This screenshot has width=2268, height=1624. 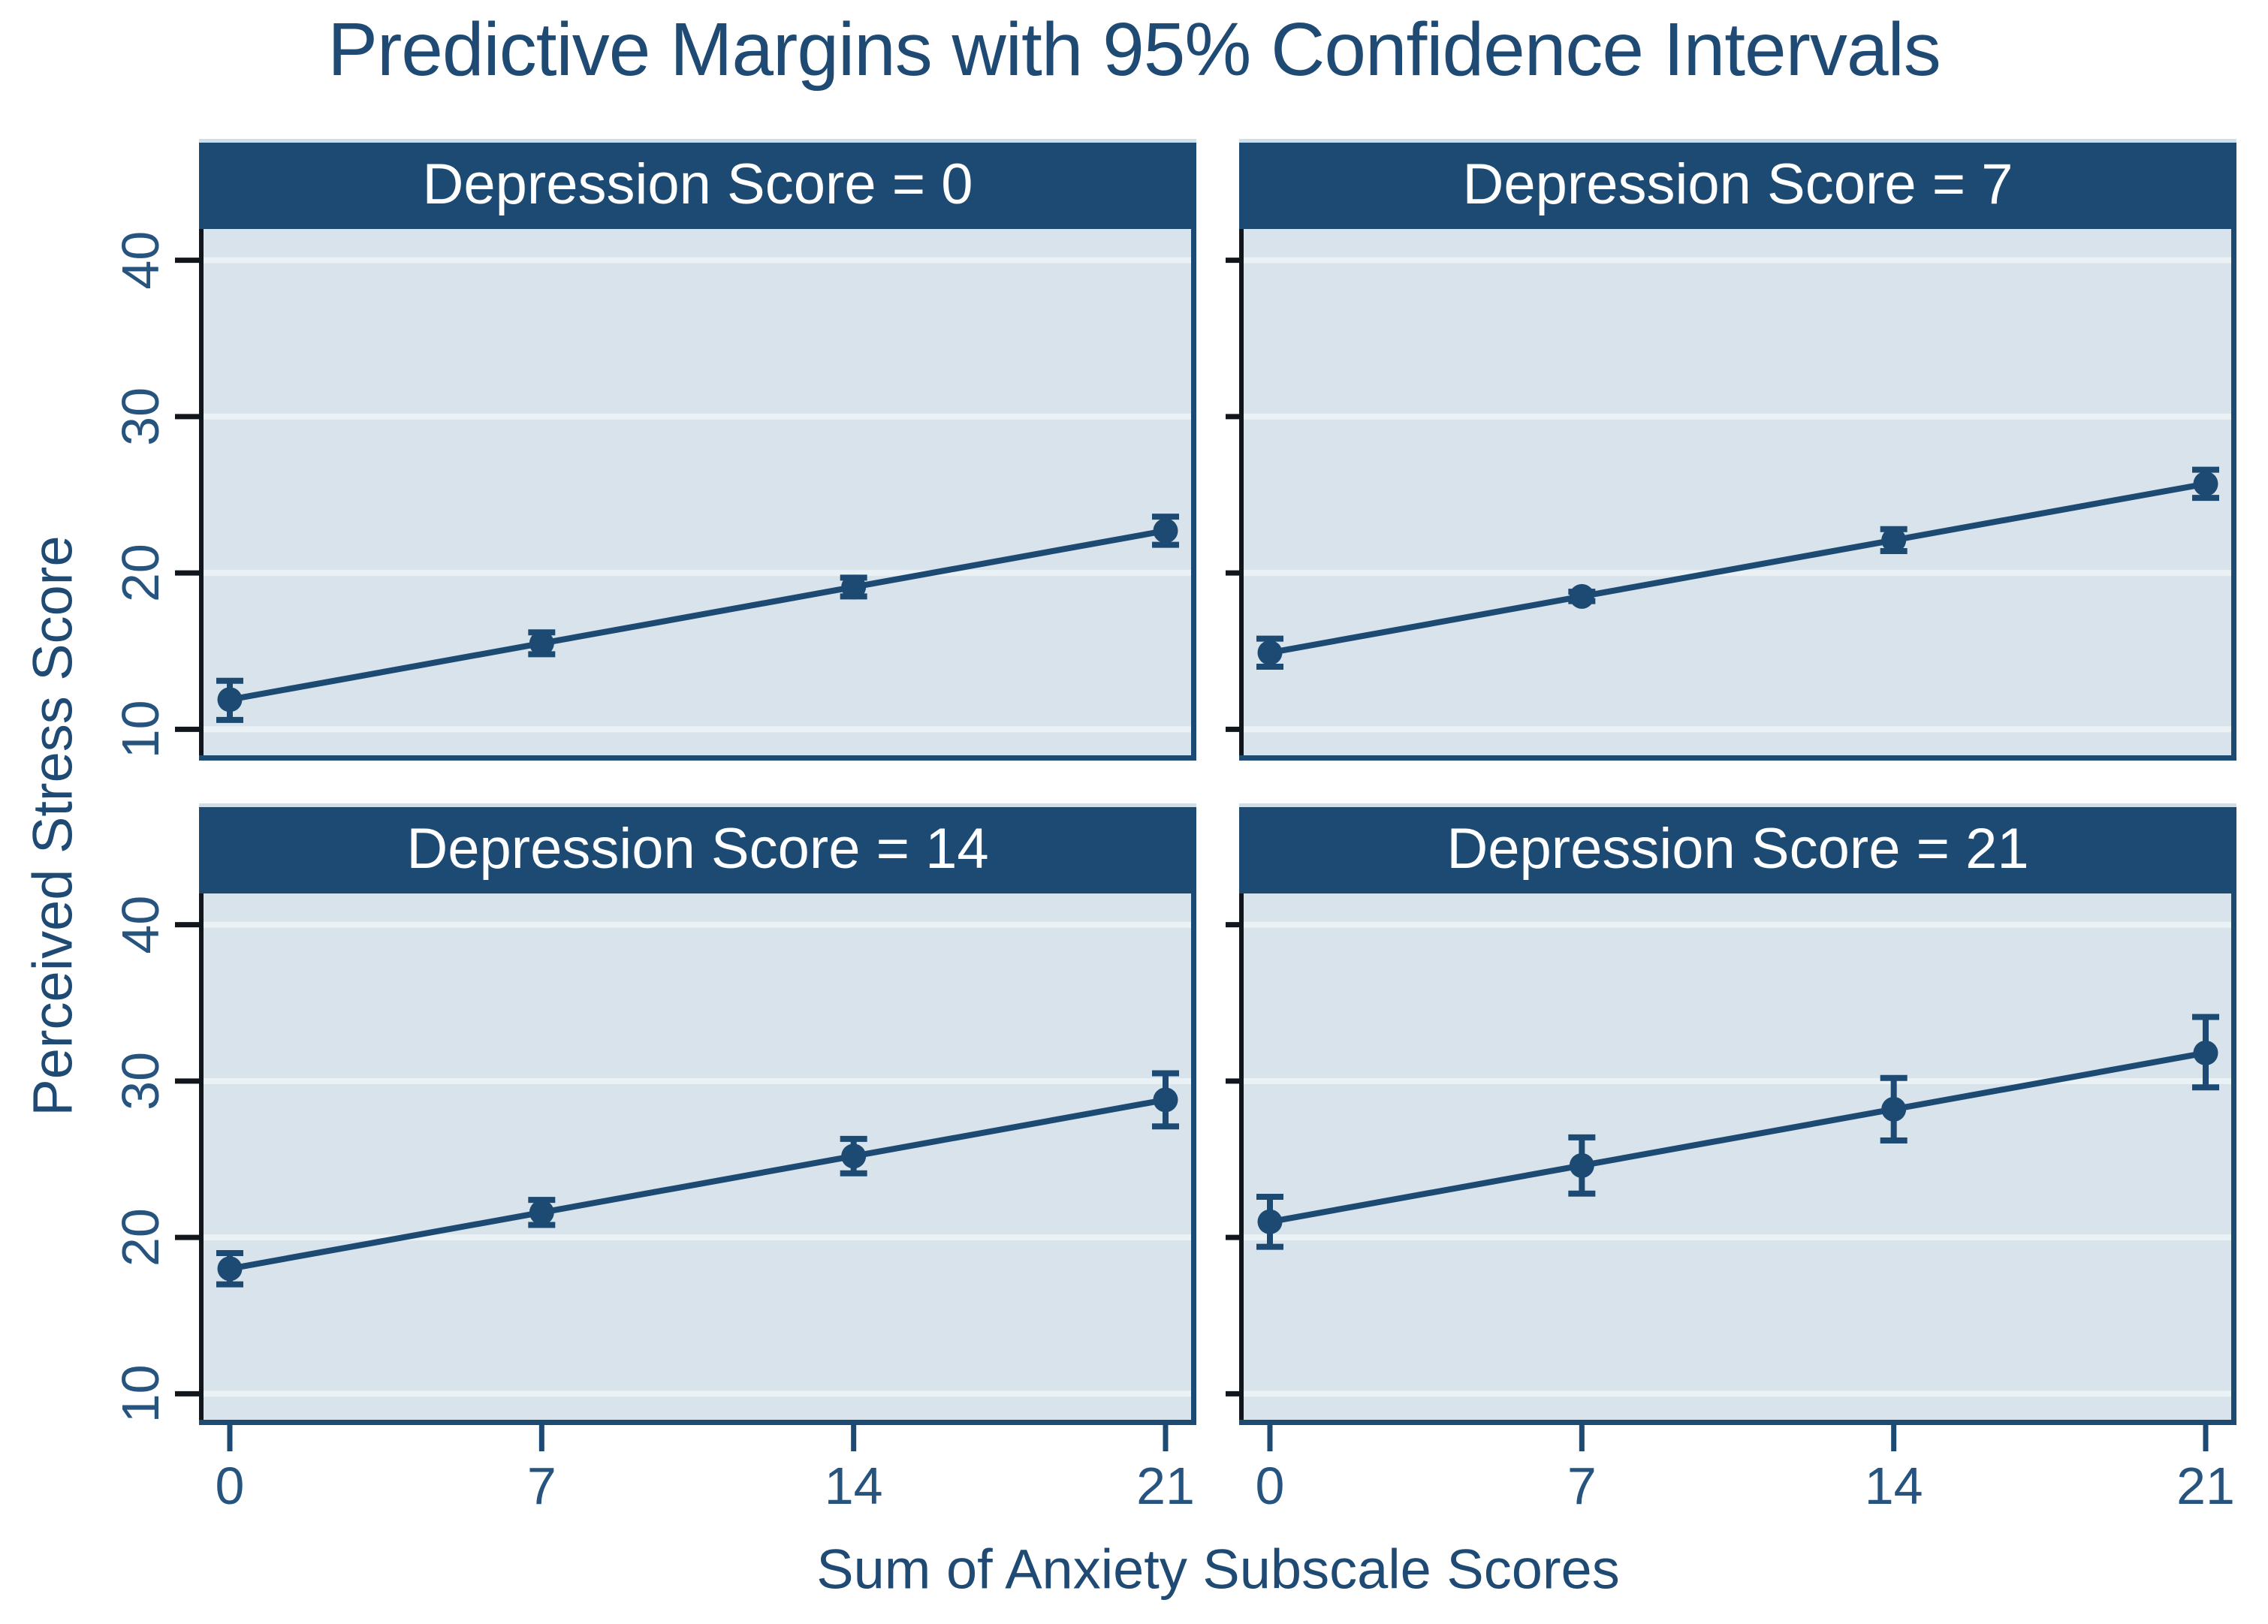 I want to click on panel-header: Depression Score = 21, so click(x=1738, y=847).